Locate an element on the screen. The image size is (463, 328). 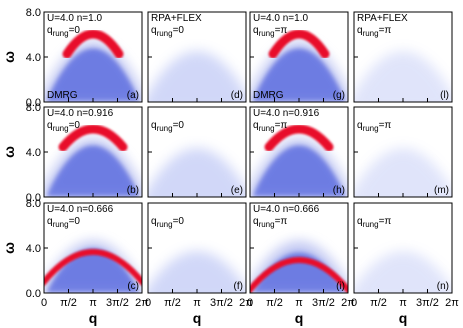
panel-tag: (g) is located at coordinates (339, 95).